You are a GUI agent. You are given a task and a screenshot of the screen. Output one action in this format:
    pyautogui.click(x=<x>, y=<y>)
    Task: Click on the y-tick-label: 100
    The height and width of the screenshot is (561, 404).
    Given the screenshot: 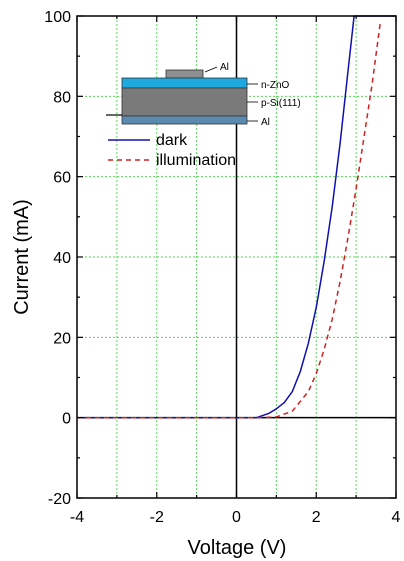 What is the action you would take?
    pyautogui.click(x=57, y=17)
    